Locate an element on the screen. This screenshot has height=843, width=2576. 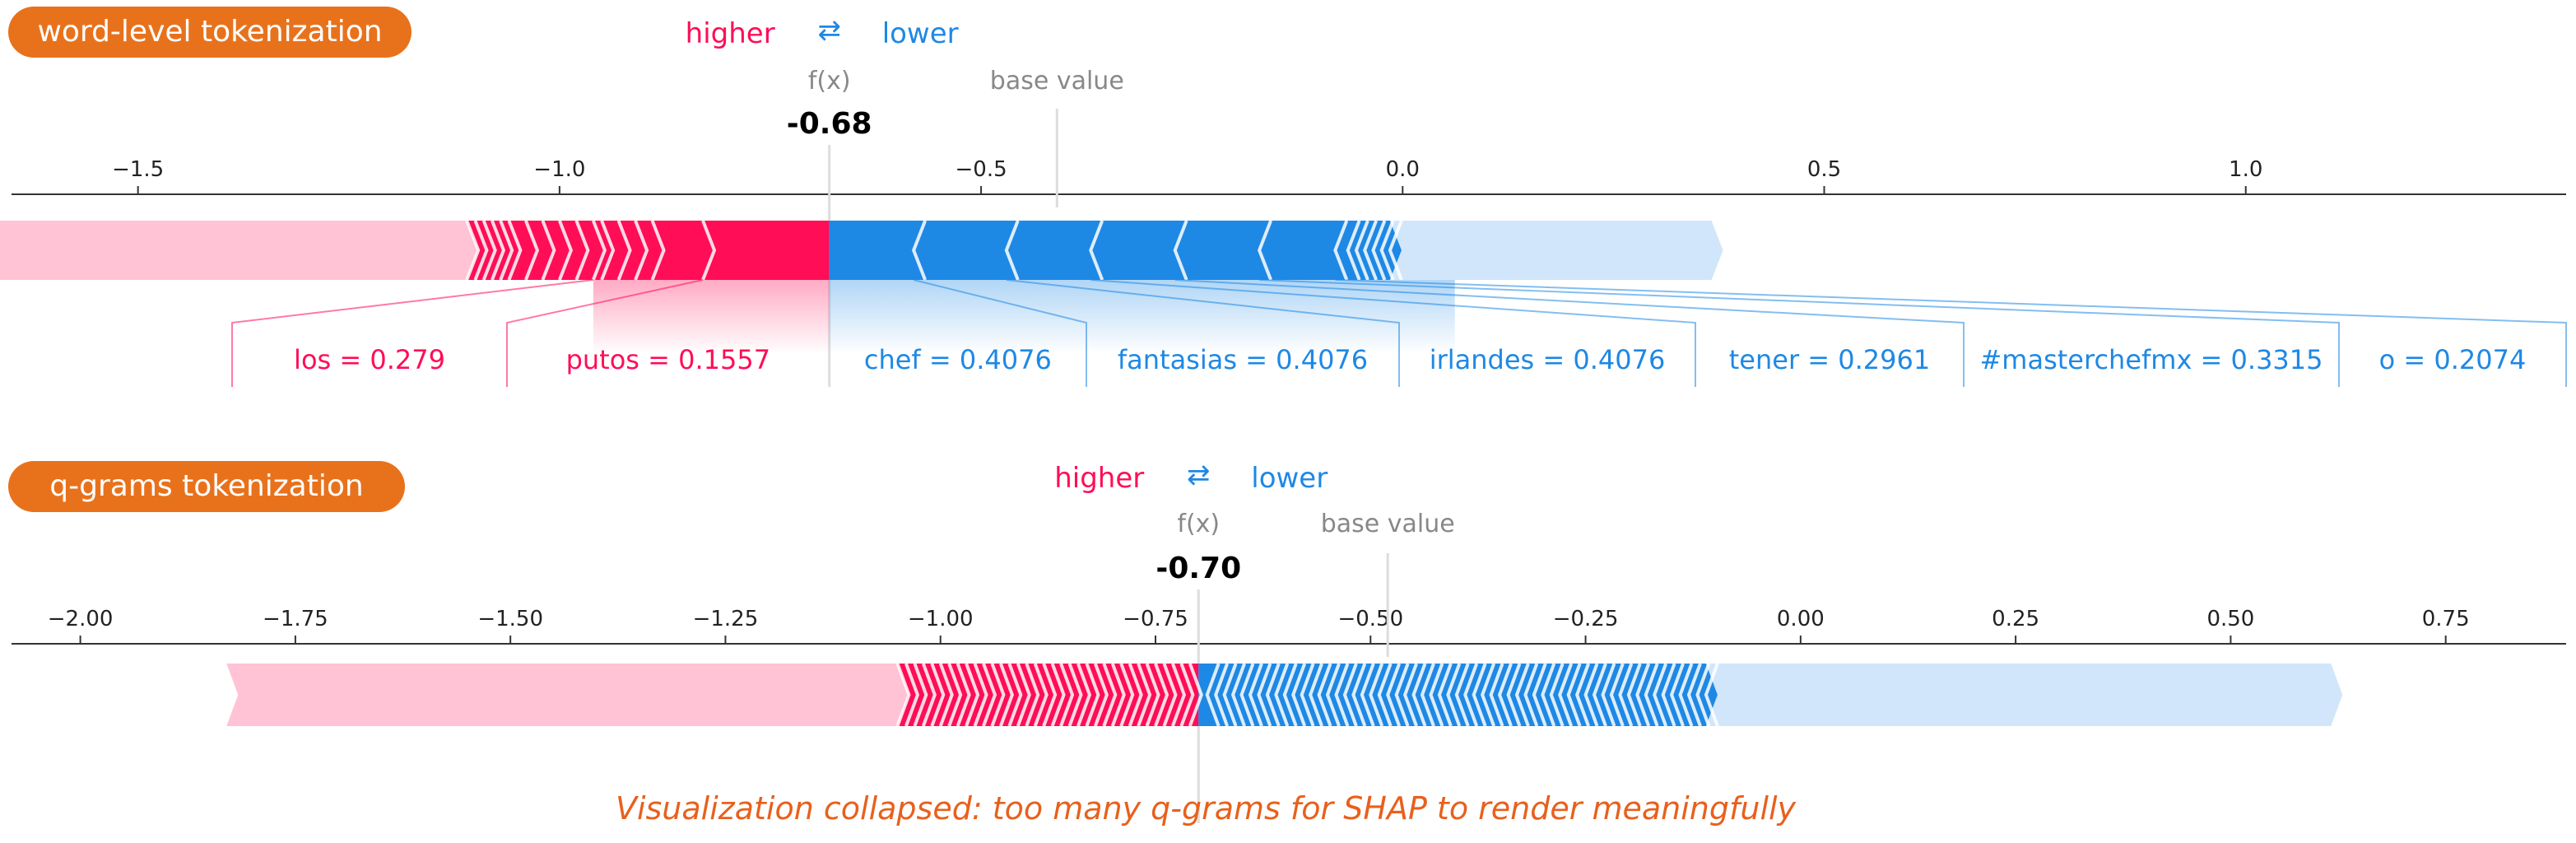
x-tick-label: 1.0 is located at coordinates (2245, 170).